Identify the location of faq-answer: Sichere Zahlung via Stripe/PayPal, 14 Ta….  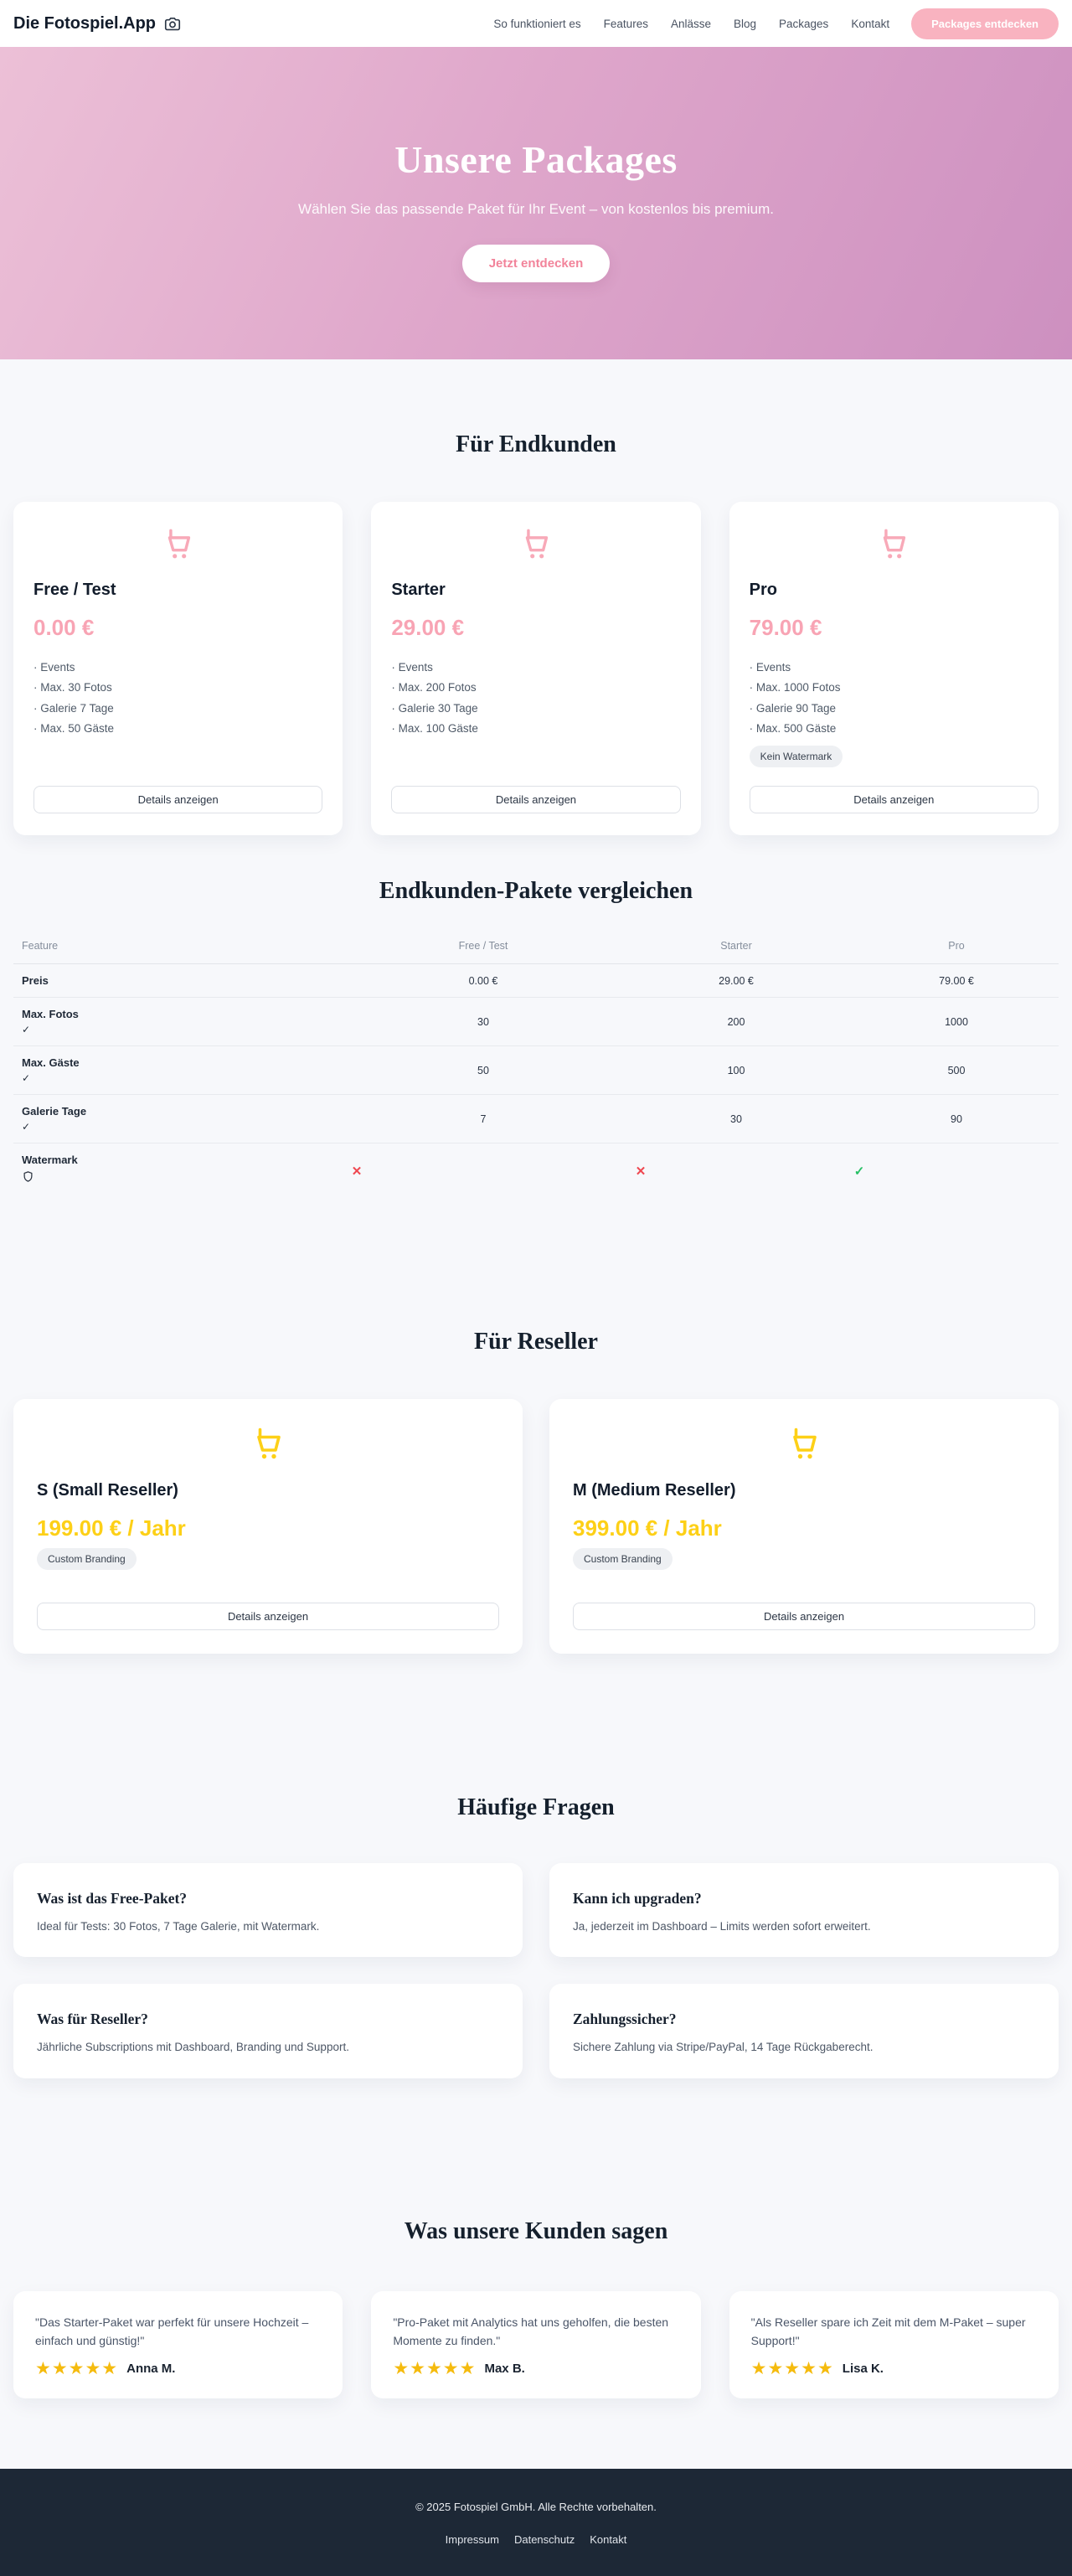
(723, 2047).